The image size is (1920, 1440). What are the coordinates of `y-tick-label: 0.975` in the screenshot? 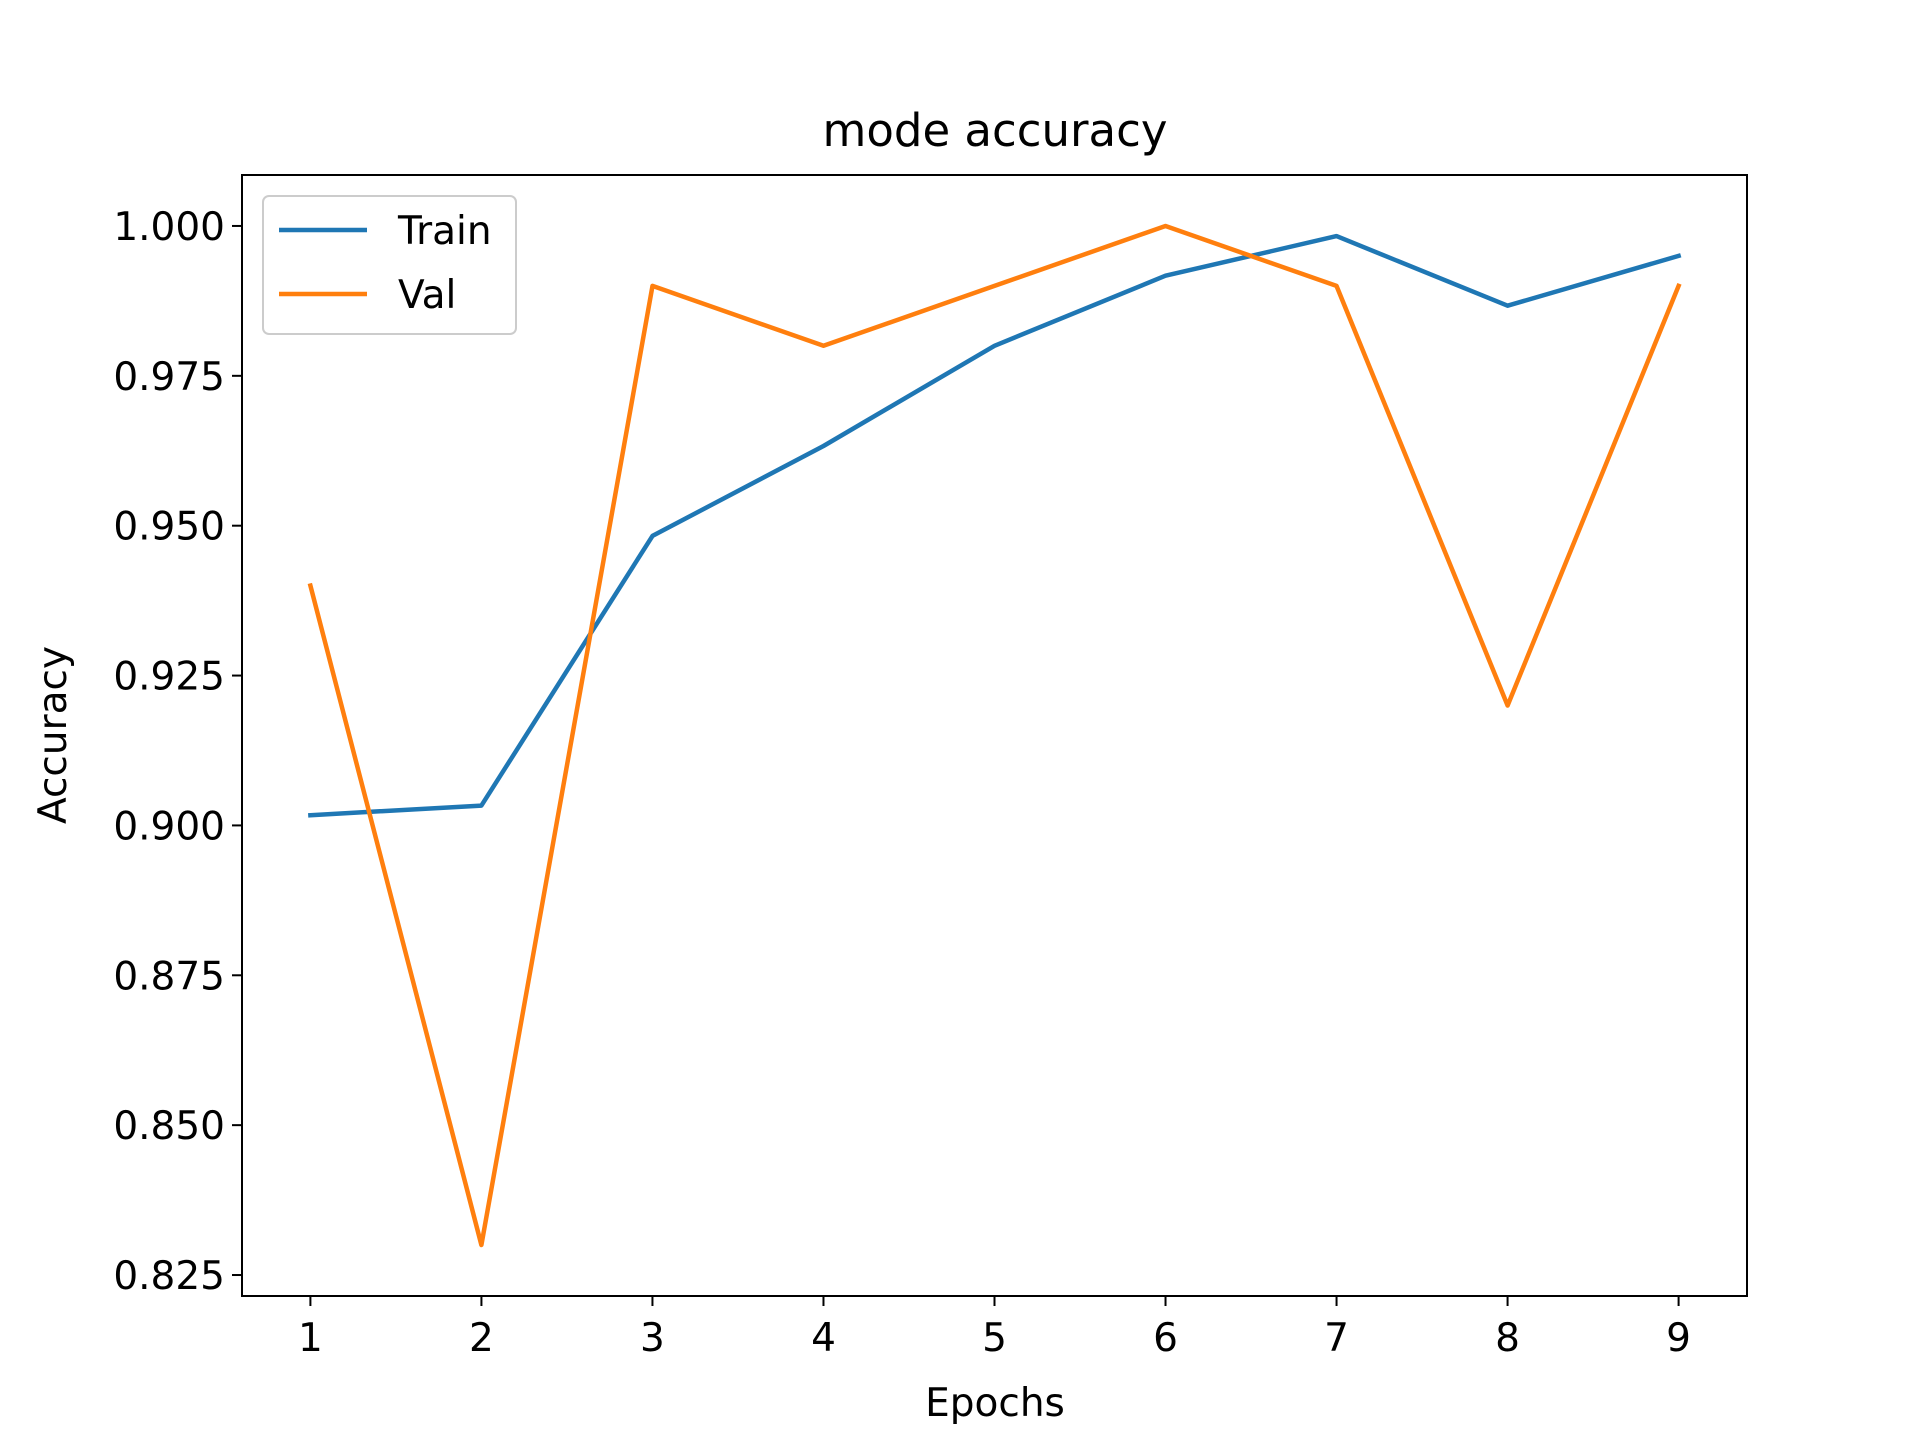 It's located at (169, 377).